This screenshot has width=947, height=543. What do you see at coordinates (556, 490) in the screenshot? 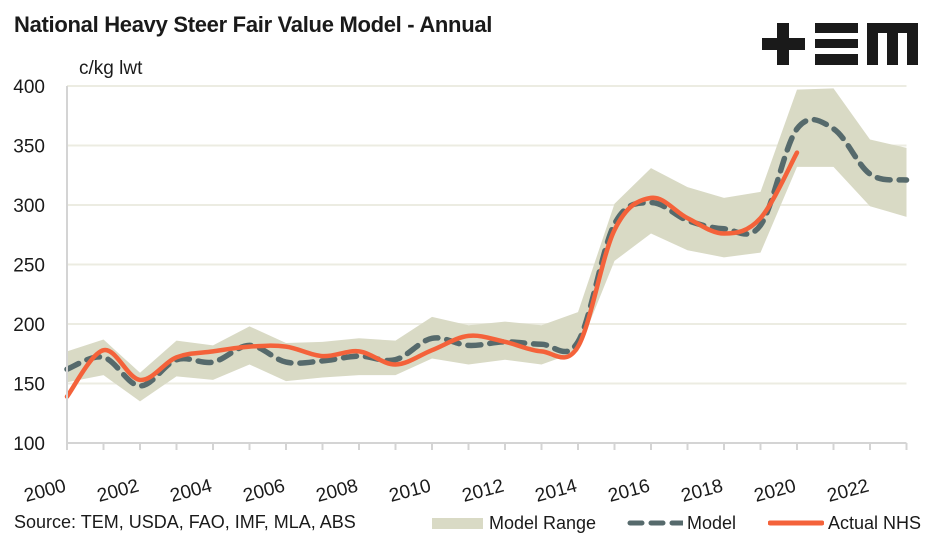
I see `x-tick-label-2014: 2014` at bounding box center [556, 490].